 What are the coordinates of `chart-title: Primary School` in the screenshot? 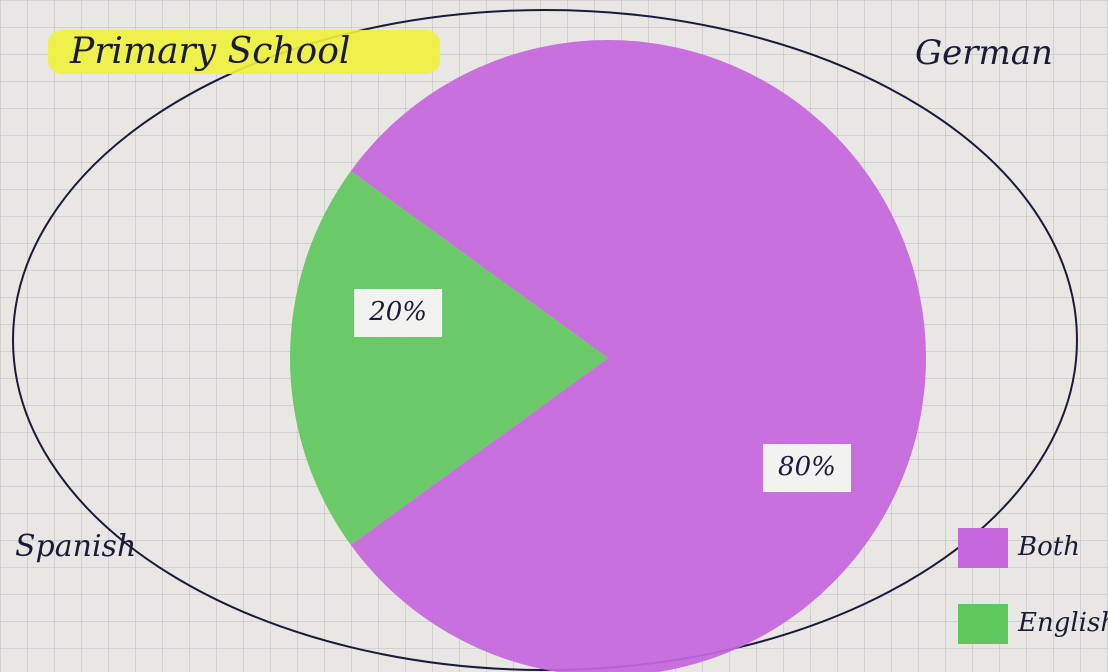 It's located at (209, 51).